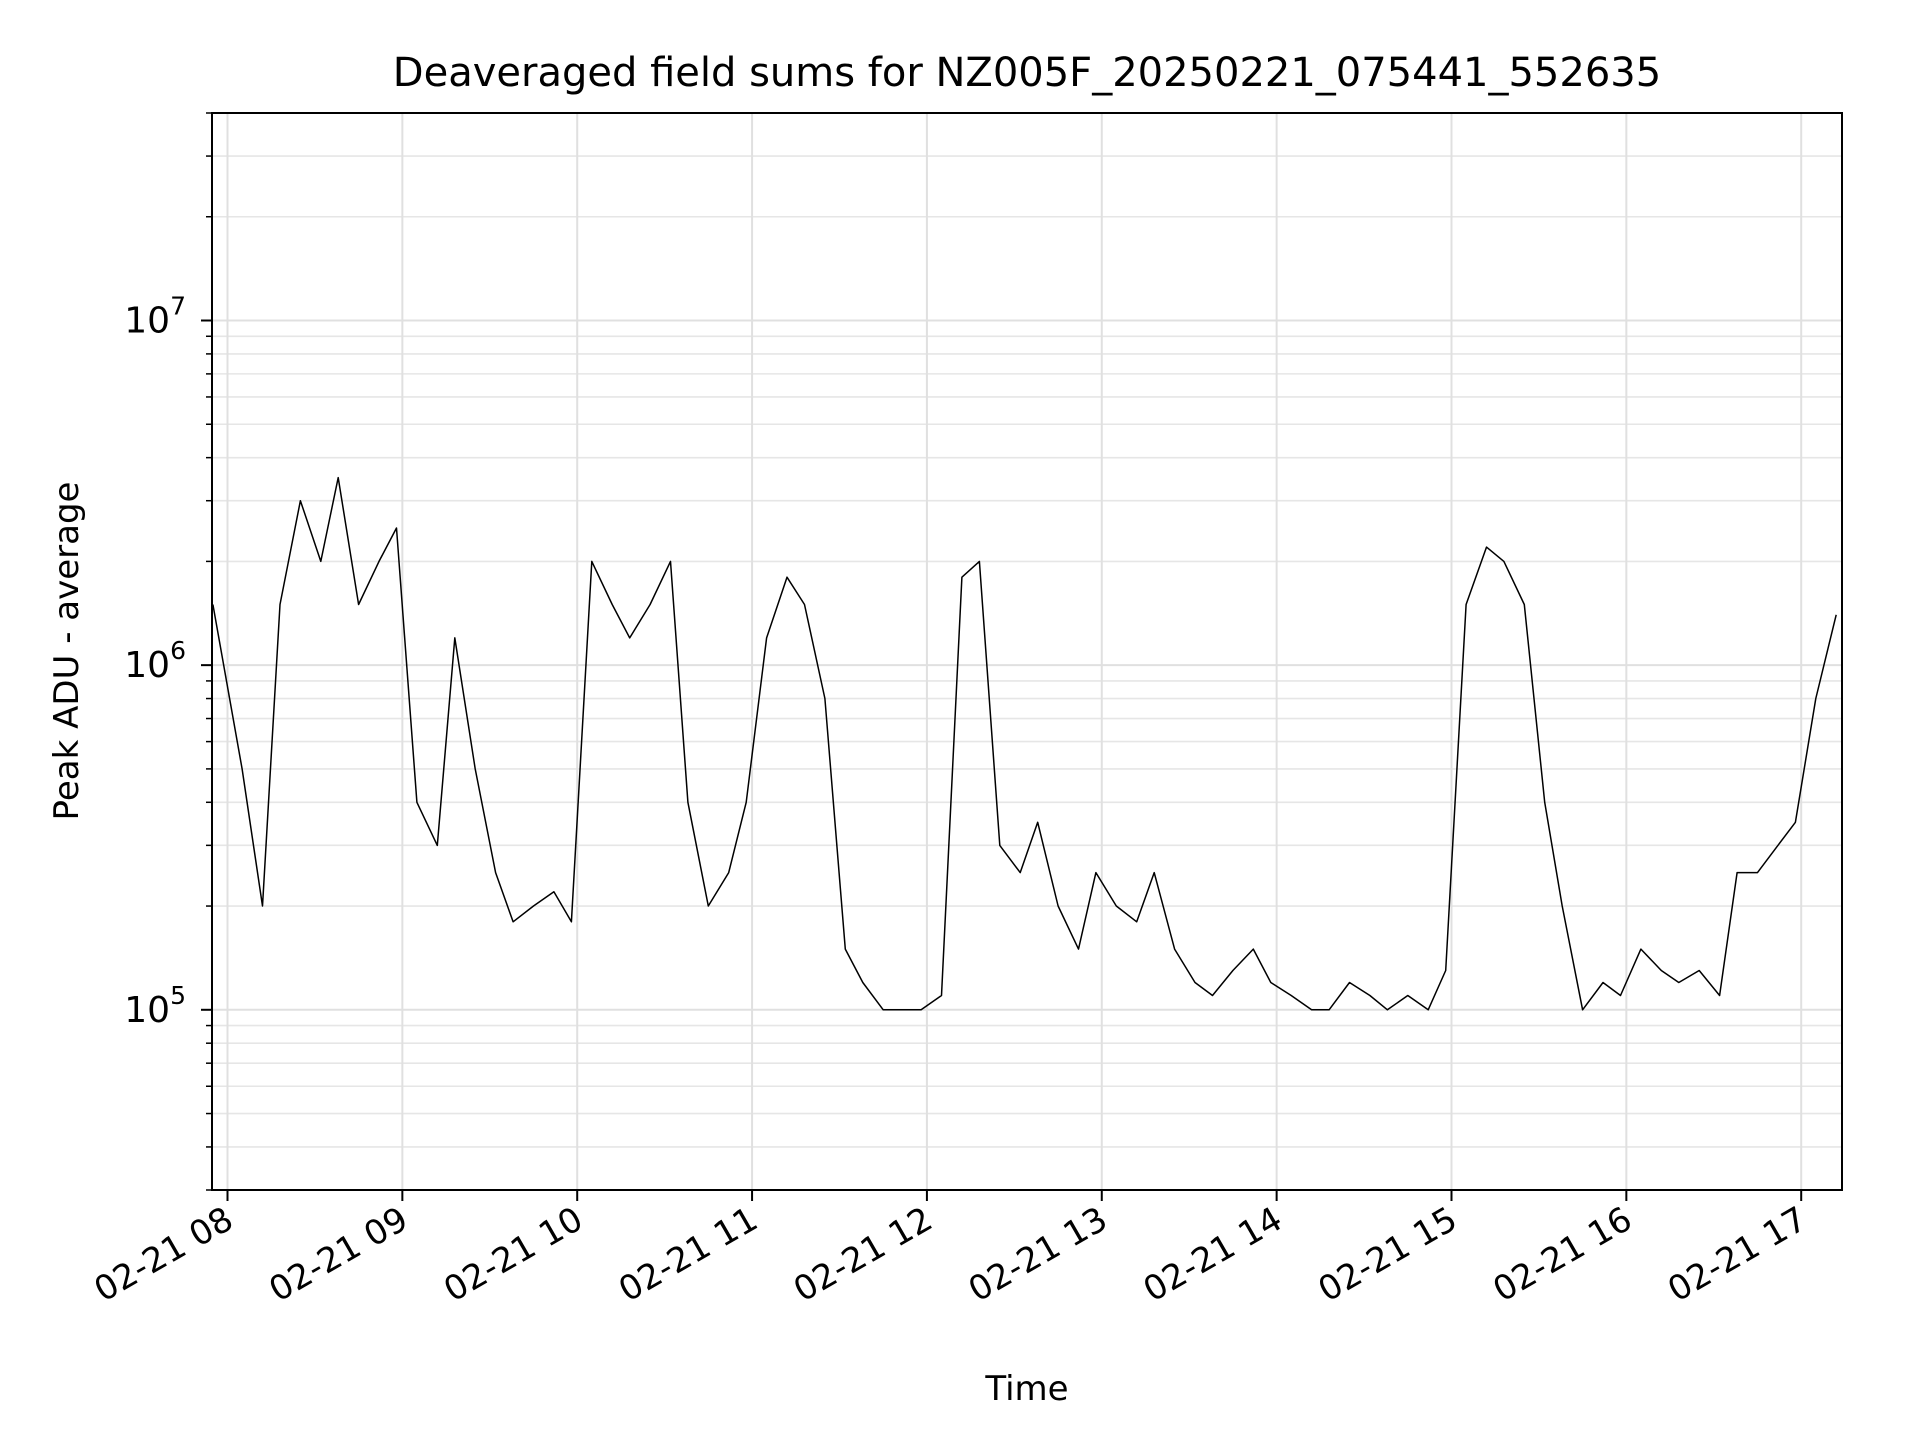 Image resolution: width=1920 pixels, height=1444 pixels. What do you see at coordinates (67, 651) in the screenshot?
I see `y-axis-label: Peak ADU - average` at bounding box center [67, 651].